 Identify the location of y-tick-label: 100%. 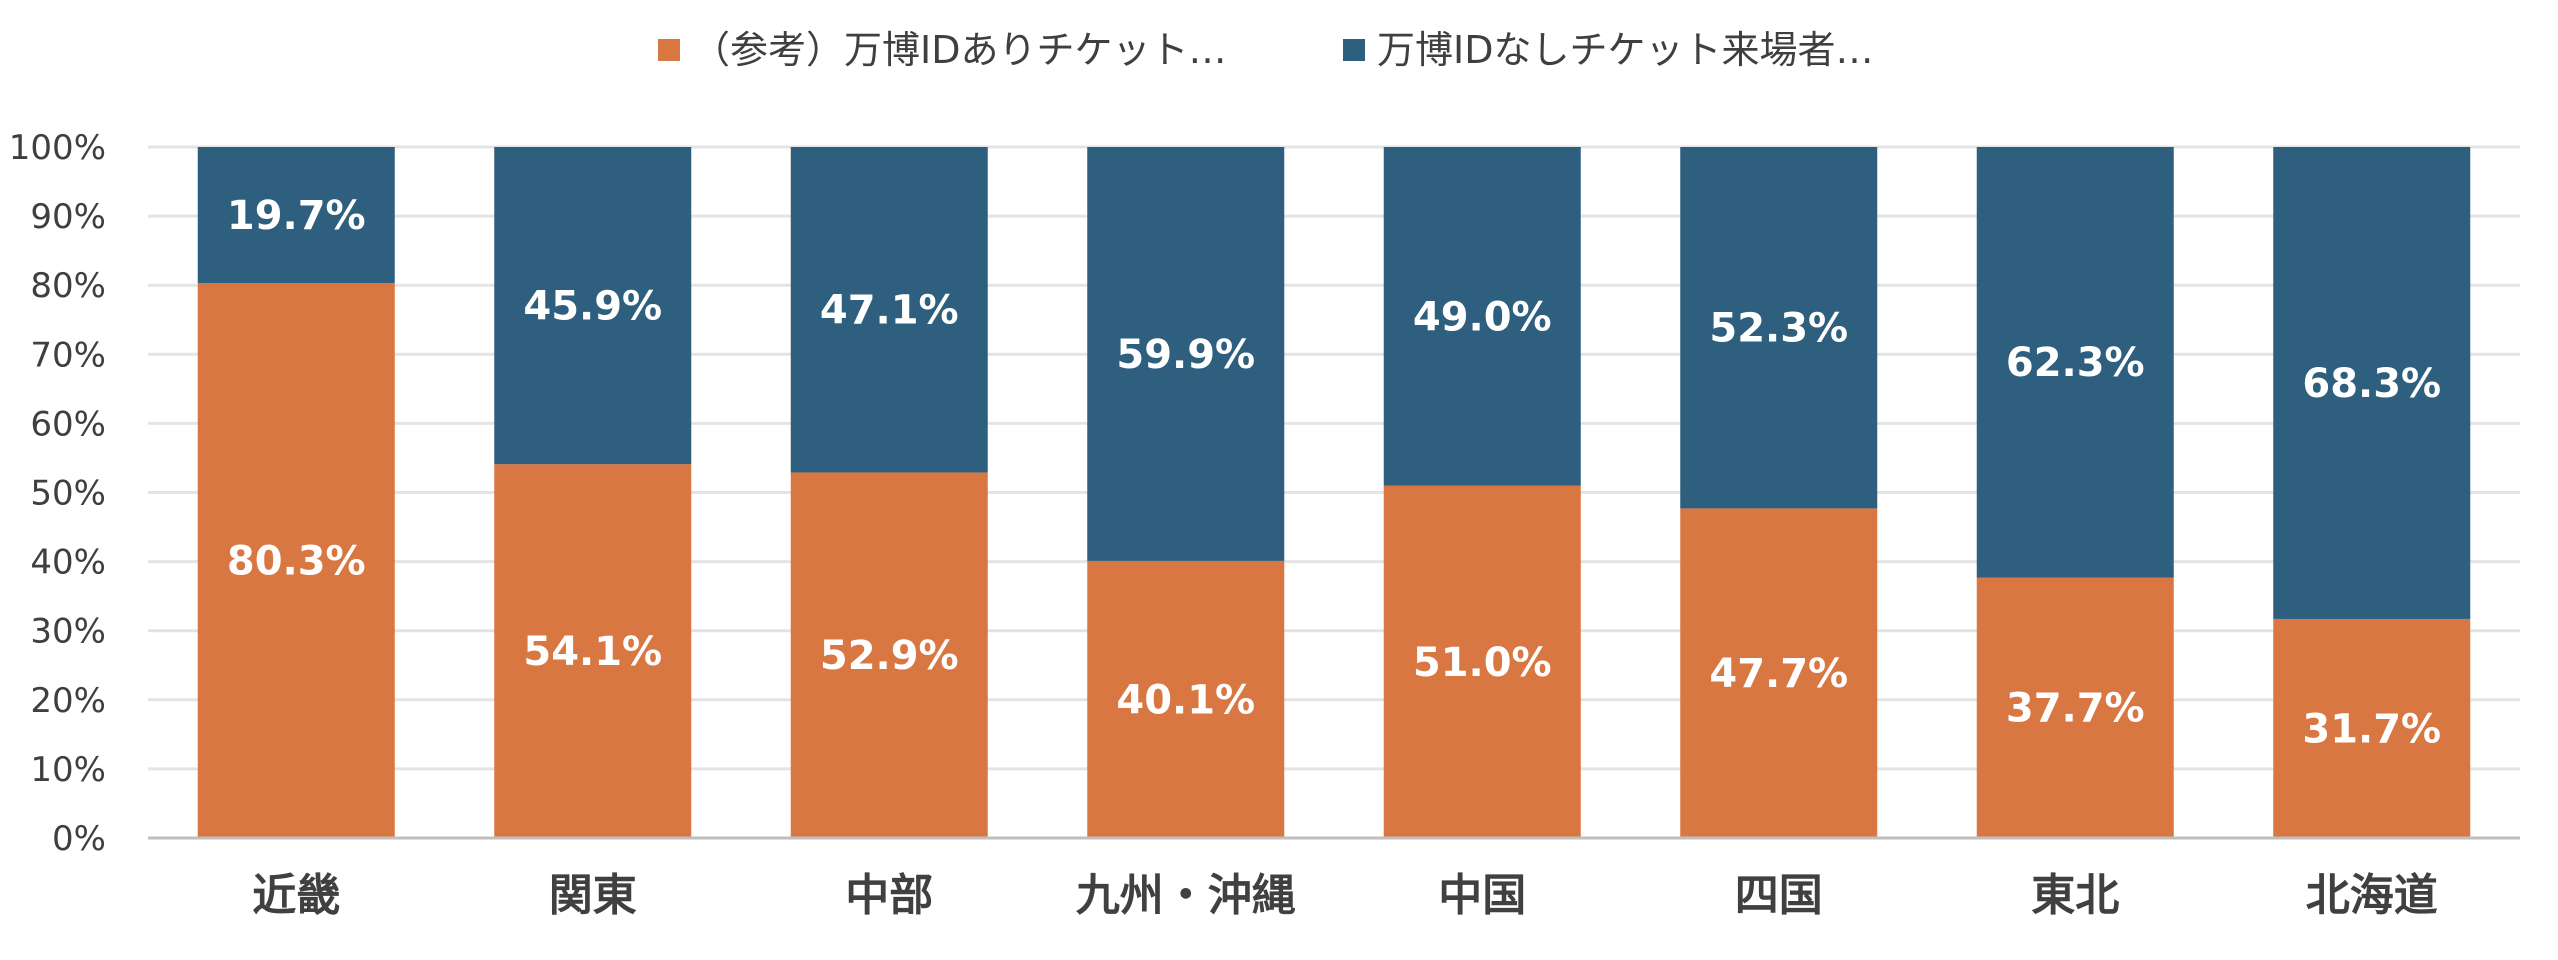
(57, 148).